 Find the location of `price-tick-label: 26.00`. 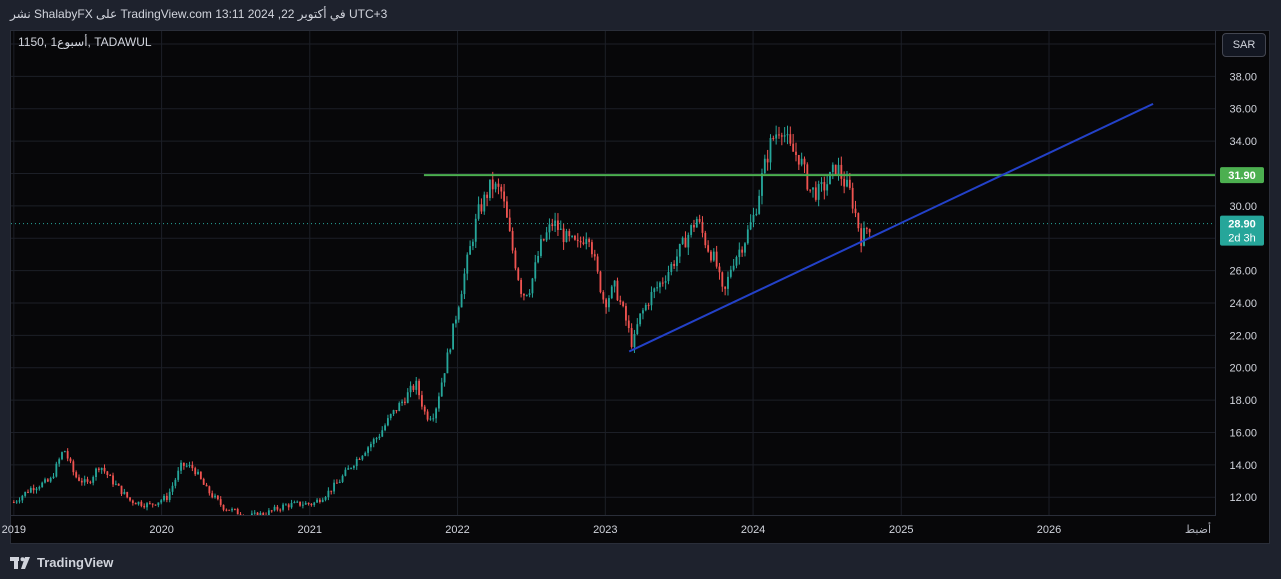

price-tick-label: 26.00 is located at coordinates (1243, 272).